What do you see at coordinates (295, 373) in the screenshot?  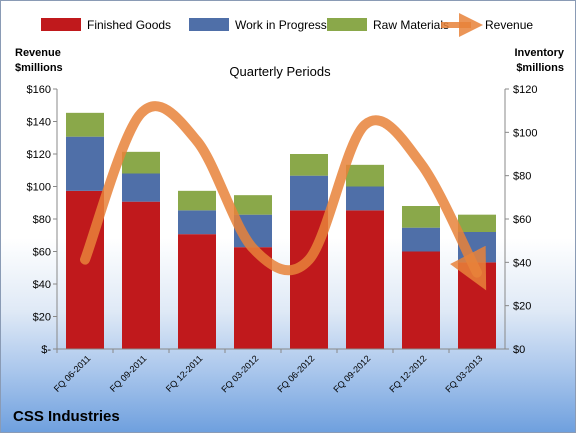 I see `x-tick-label: FQ 06-2012` at bounding box center [295, 373].